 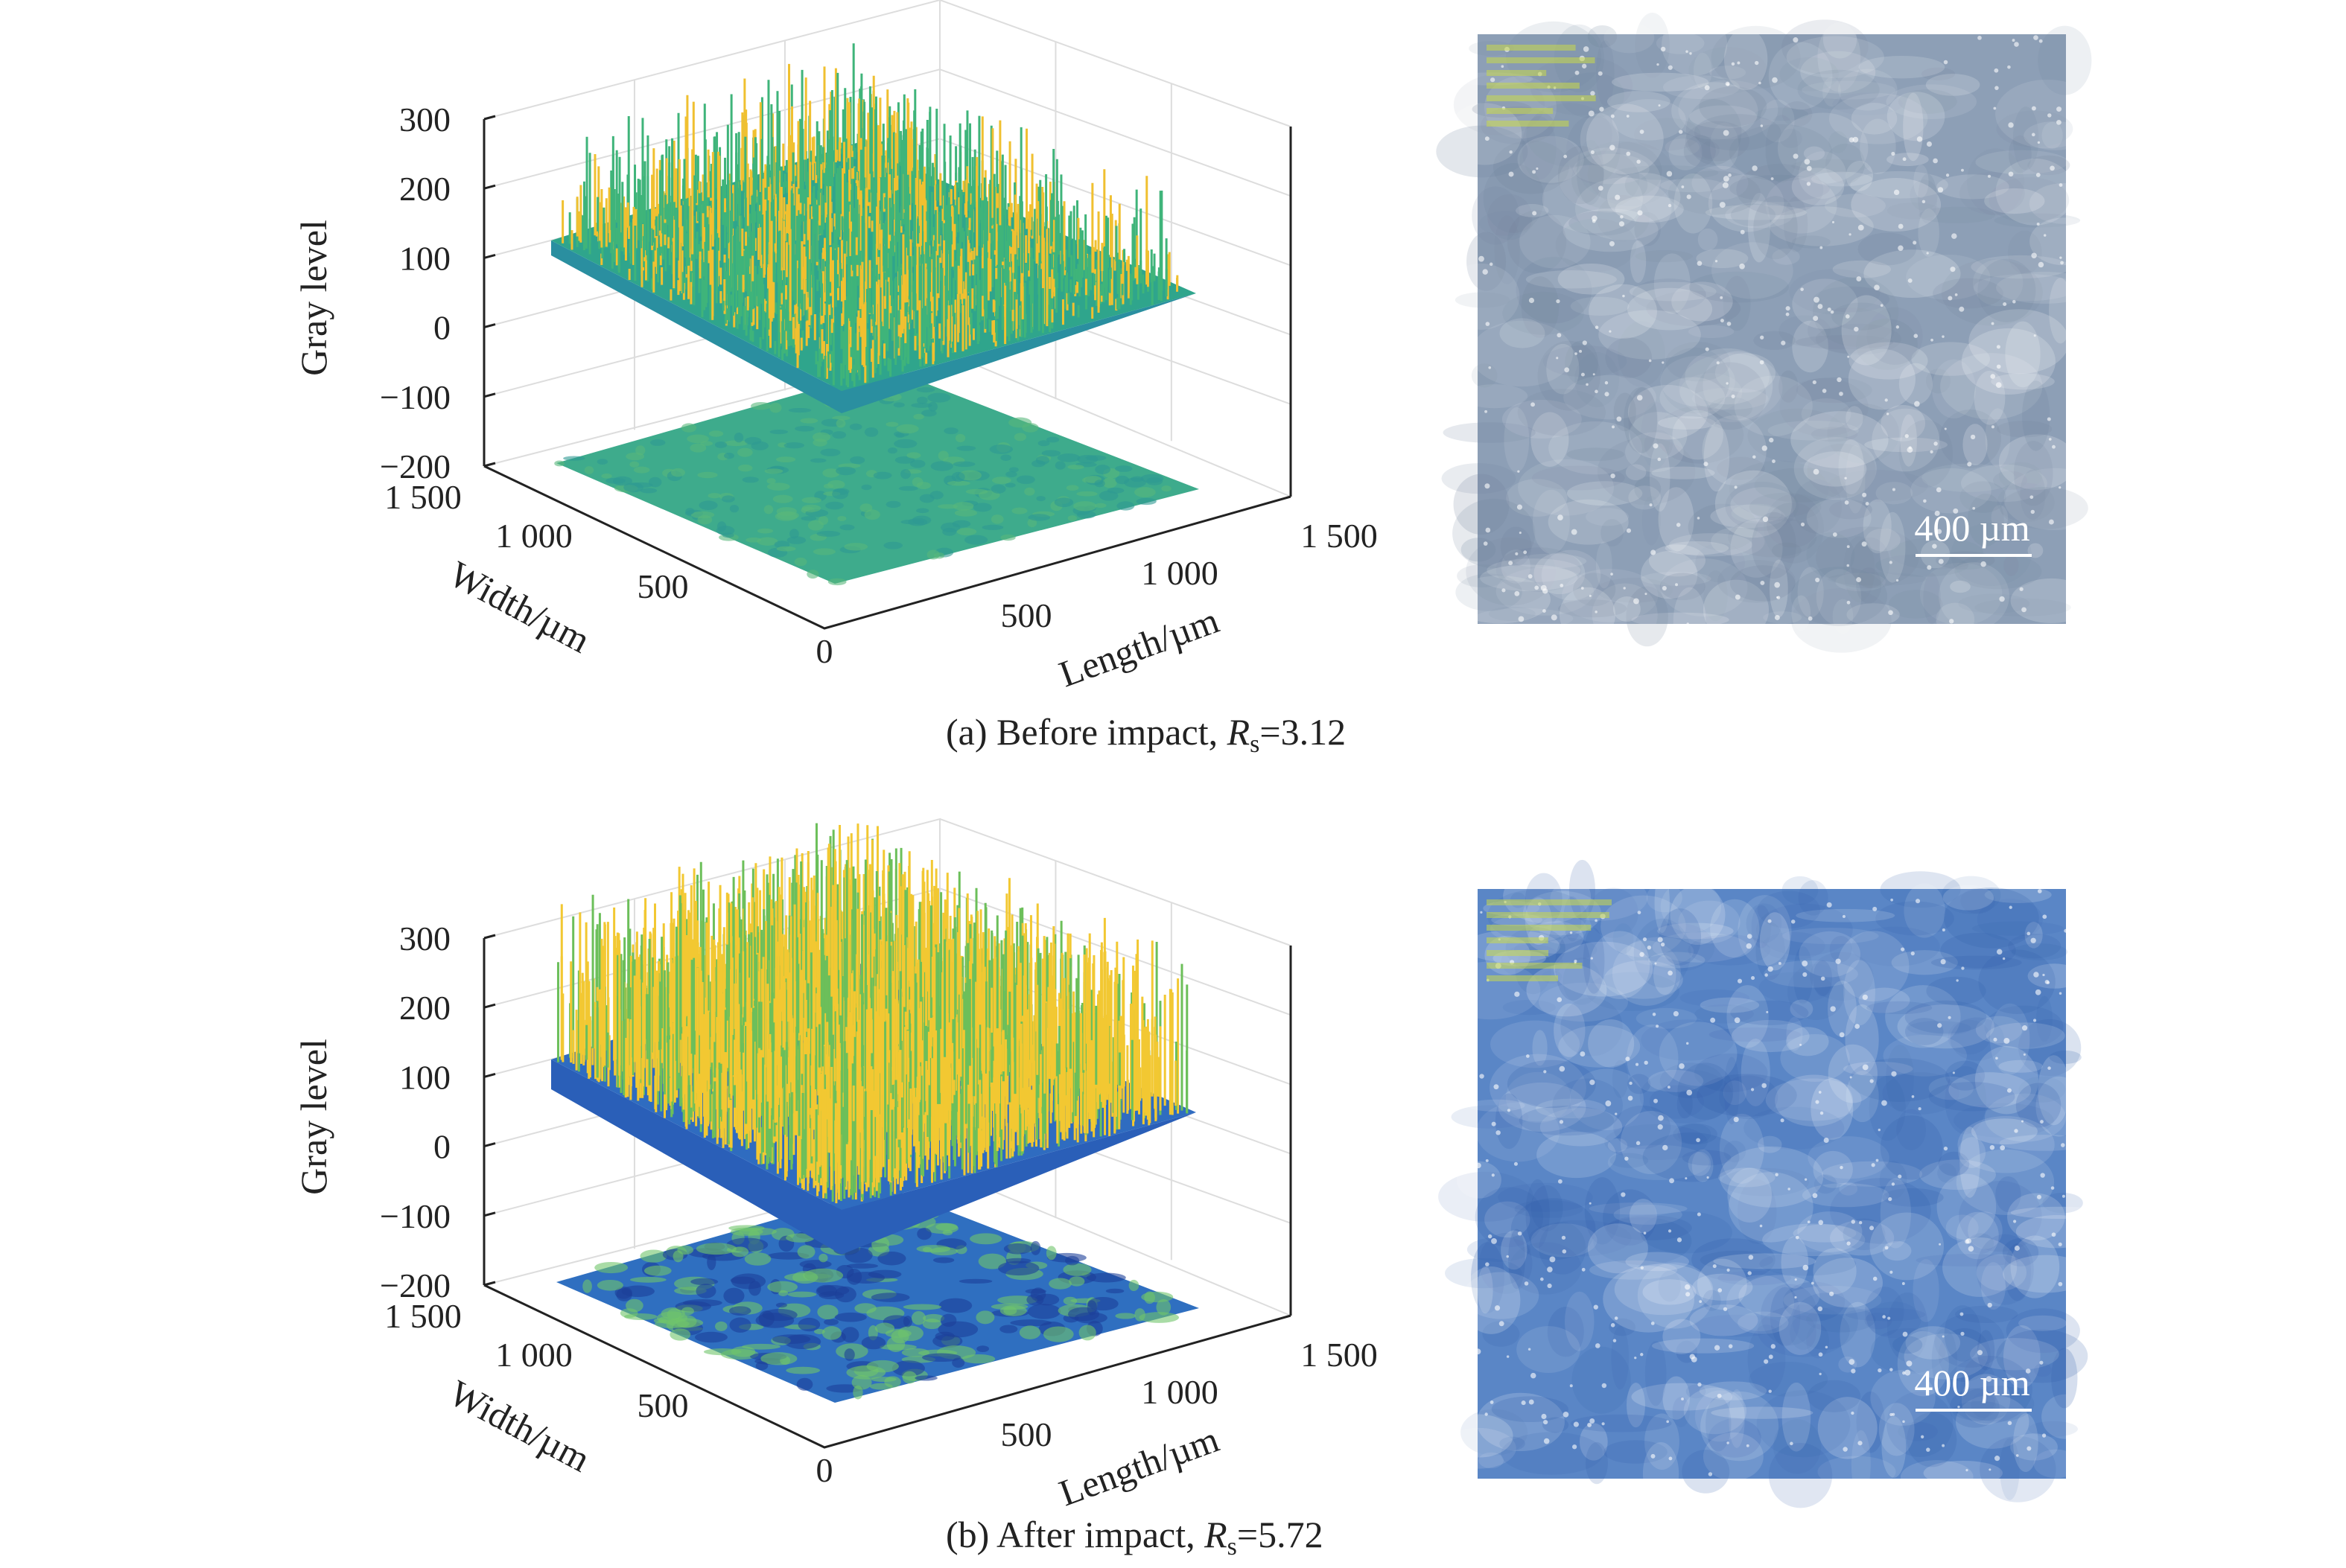 I want to click on width-tick-label: 1 000, so click(x=534, y=1355).